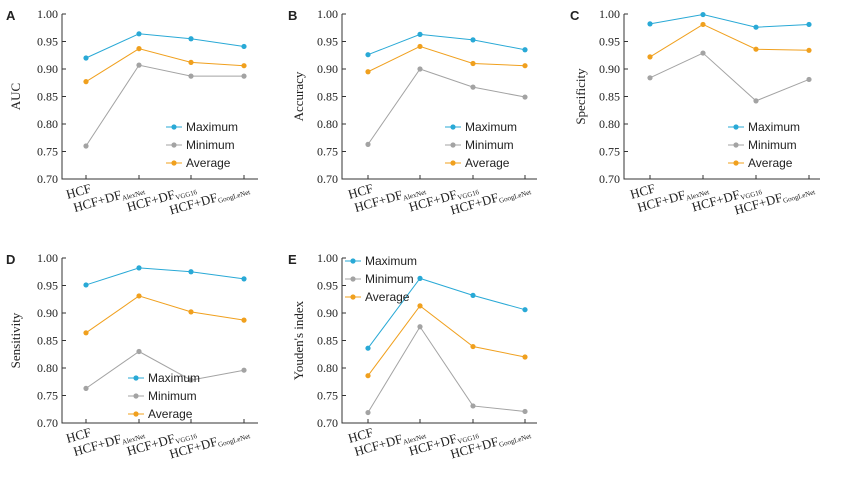  Describe the element at coordinates (298, 340) in the screenshot. I see `y-axis-label: Youden's index` at that location.